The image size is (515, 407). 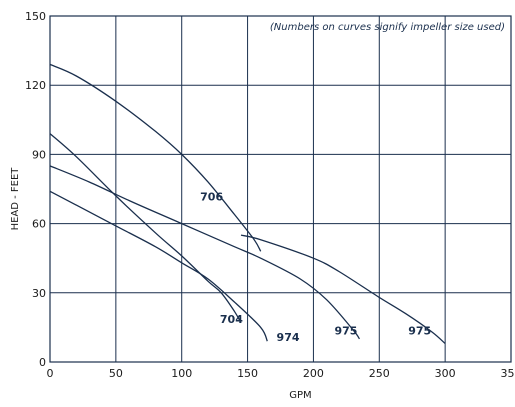 I want to click on y-tick-label: 120, so click(x=35, y=85).